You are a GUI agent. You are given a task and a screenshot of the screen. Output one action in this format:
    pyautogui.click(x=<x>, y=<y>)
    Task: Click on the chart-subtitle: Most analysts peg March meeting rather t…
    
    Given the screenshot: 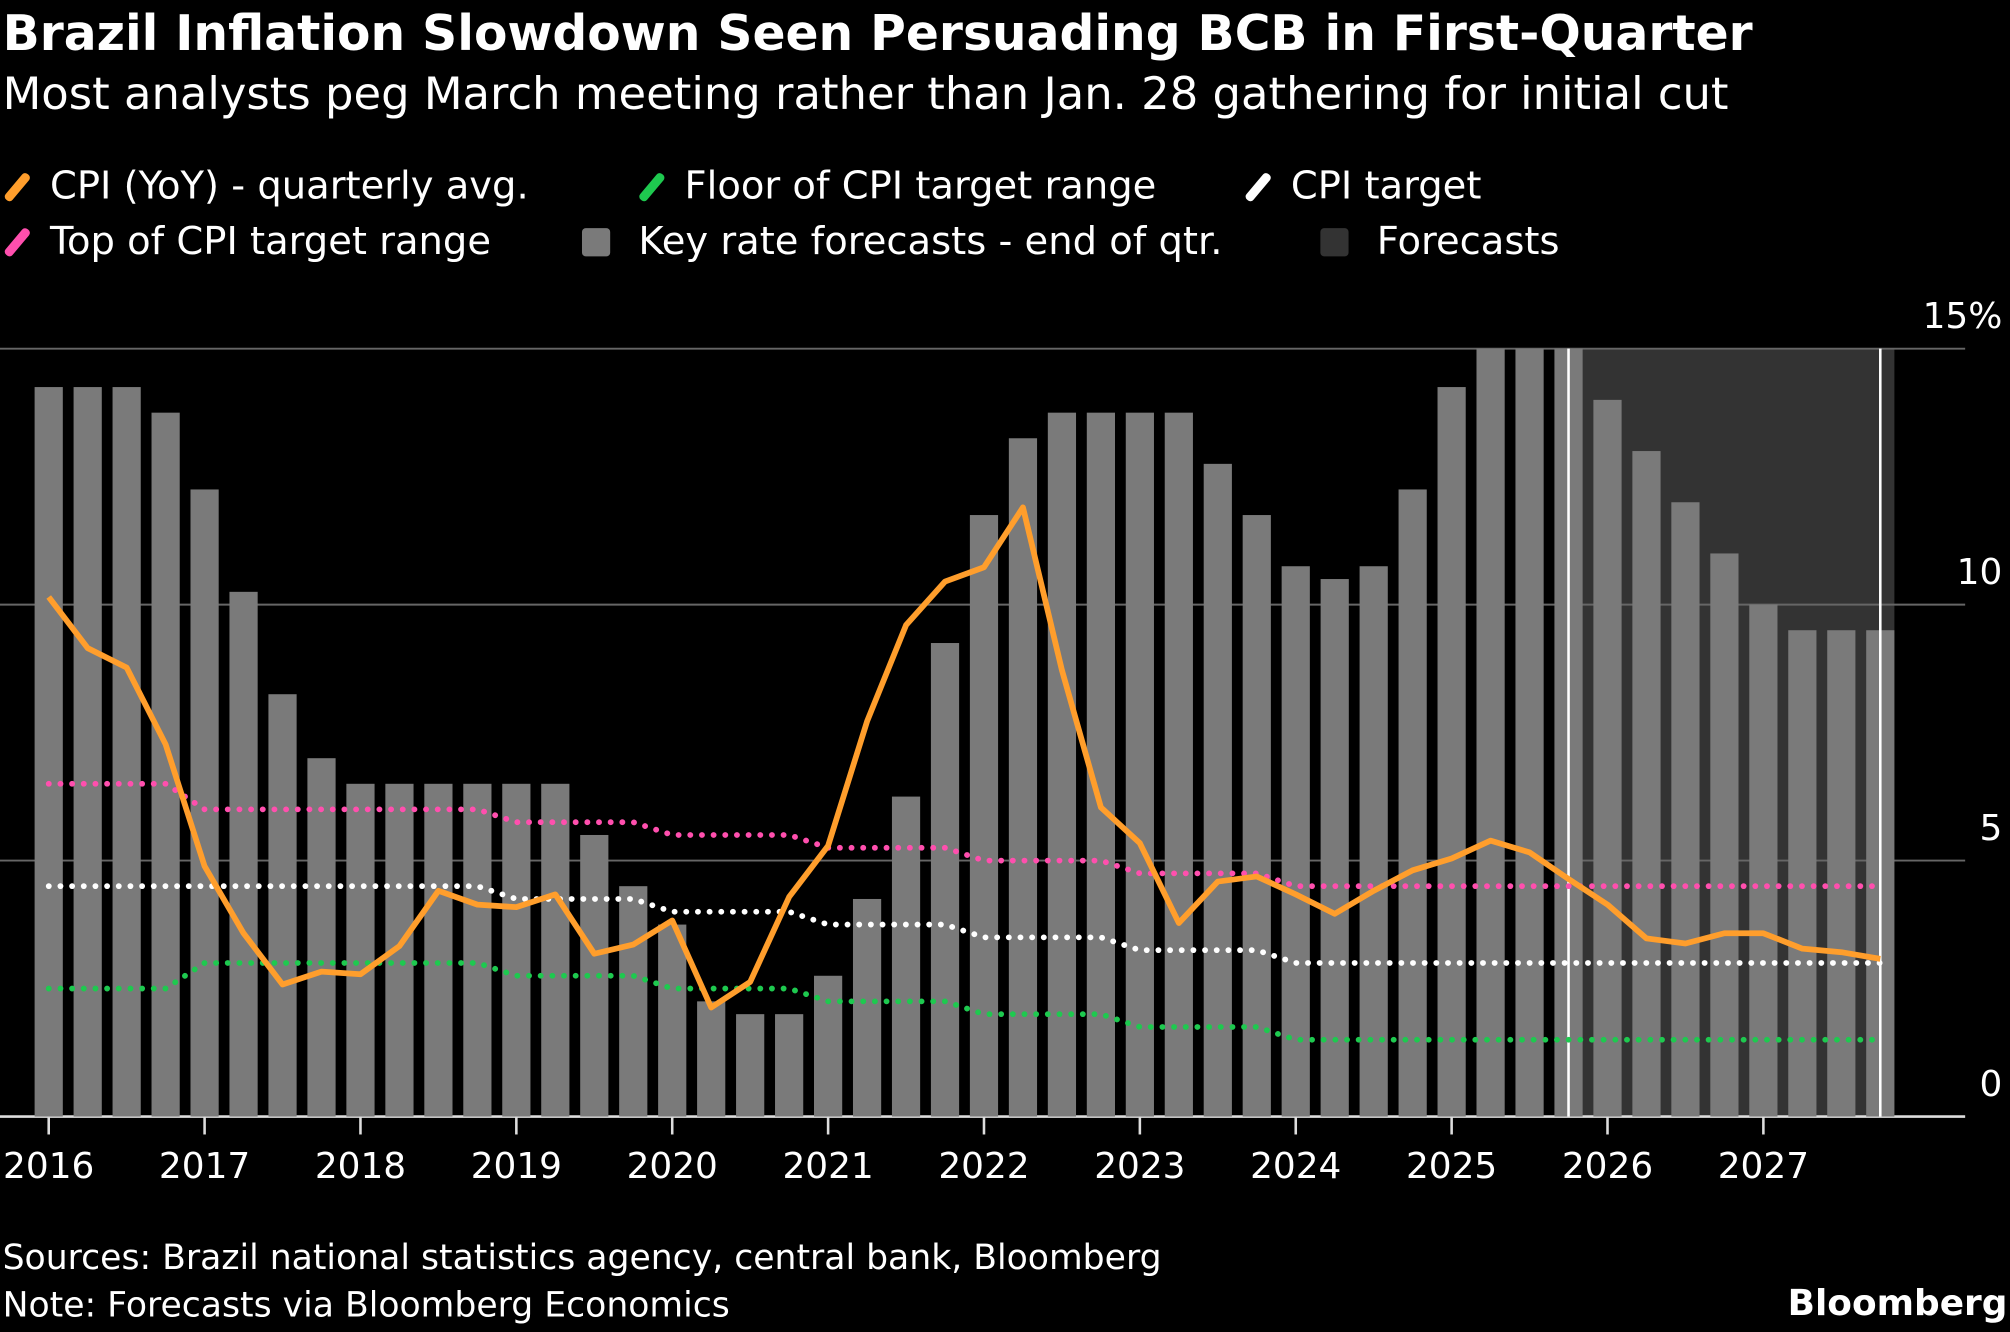 What is the action you would take?
    pyautogui.click(x=865, y=95)
    